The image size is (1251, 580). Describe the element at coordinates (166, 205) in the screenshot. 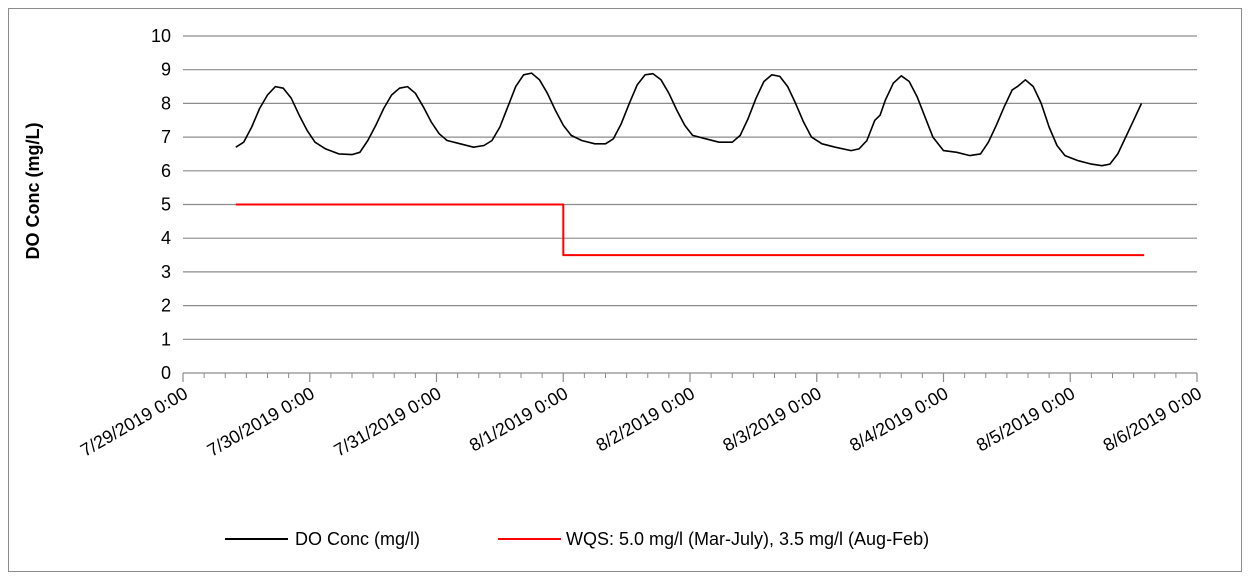

I see `y-tick-label: 5` at that location.